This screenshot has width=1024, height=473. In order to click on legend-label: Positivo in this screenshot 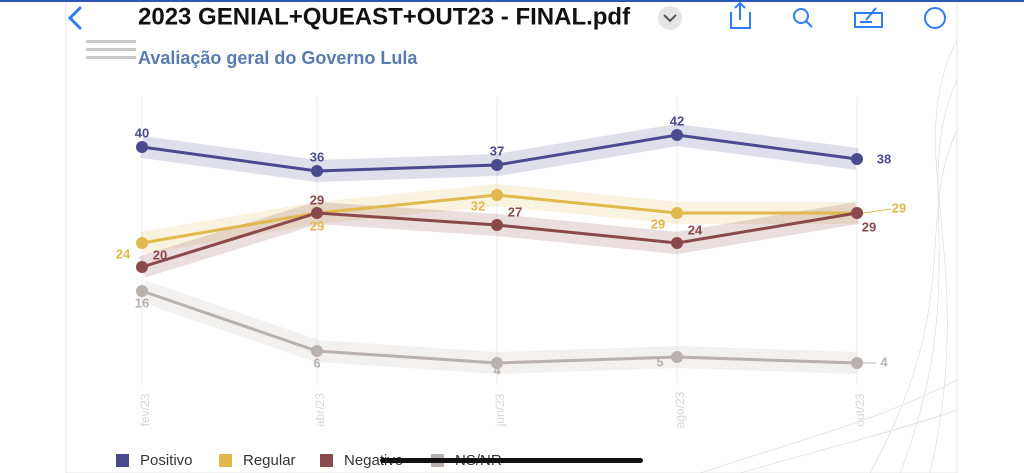, I will do `click(166, 460)`.